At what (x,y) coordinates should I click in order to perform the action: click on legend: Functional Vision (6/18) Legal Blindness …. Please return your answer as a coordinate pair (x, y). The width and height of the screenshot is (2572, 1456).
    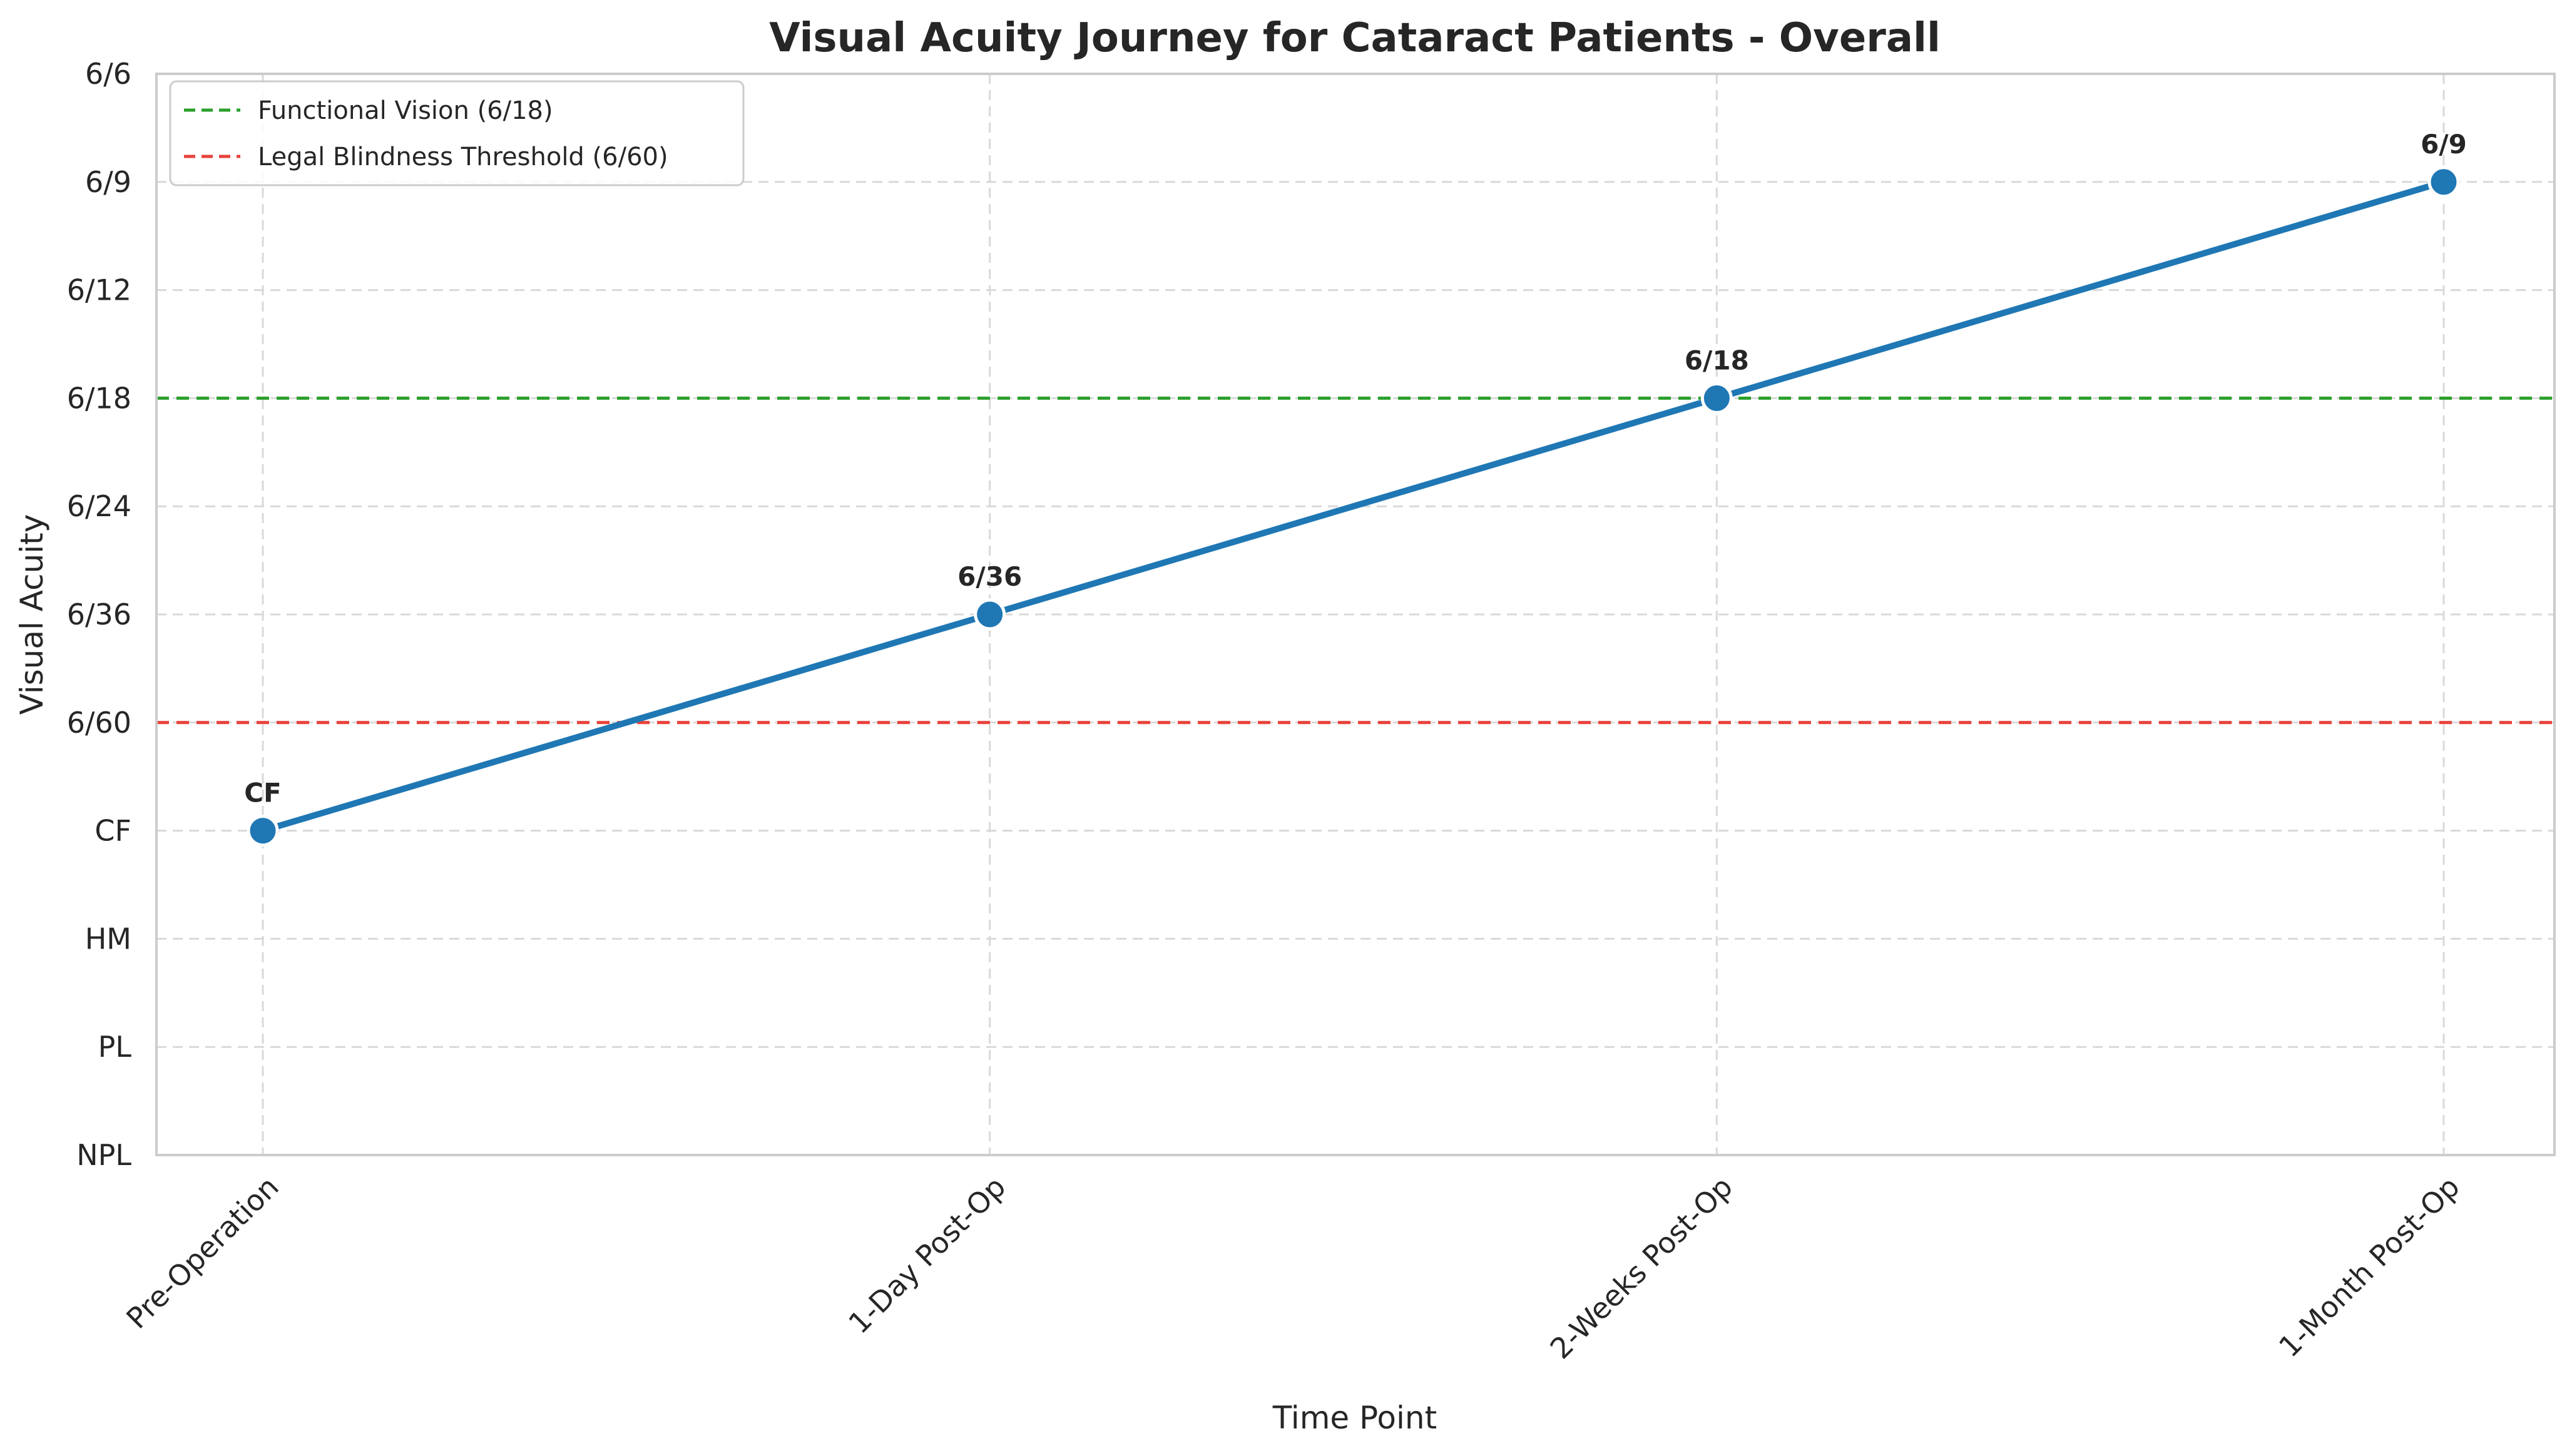
    Looking at the image, I should click on (457, 133).